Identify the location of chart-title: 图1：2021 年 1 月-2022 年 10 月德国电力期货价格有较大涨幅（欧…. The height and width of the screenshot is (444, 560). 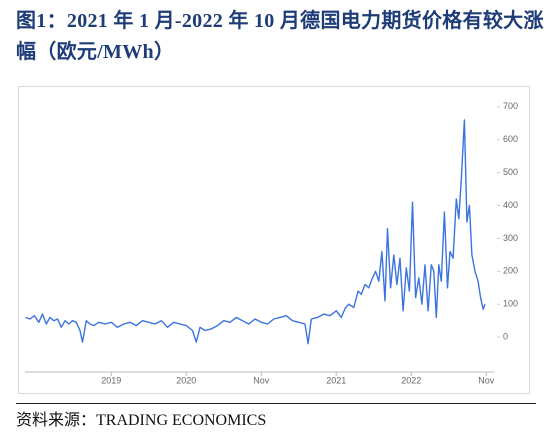
(280, 36).